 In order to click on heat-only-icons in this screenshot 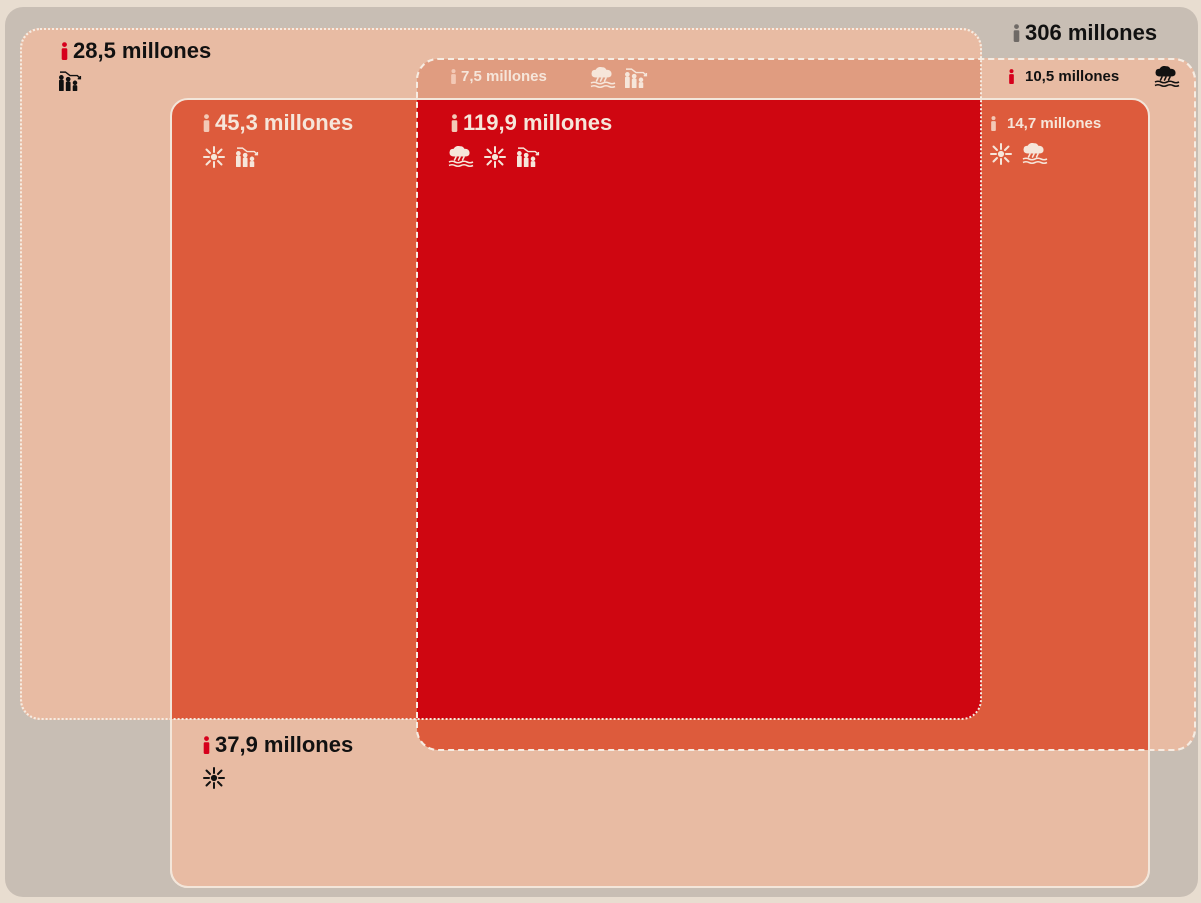, I will do `click(214, 778)`.